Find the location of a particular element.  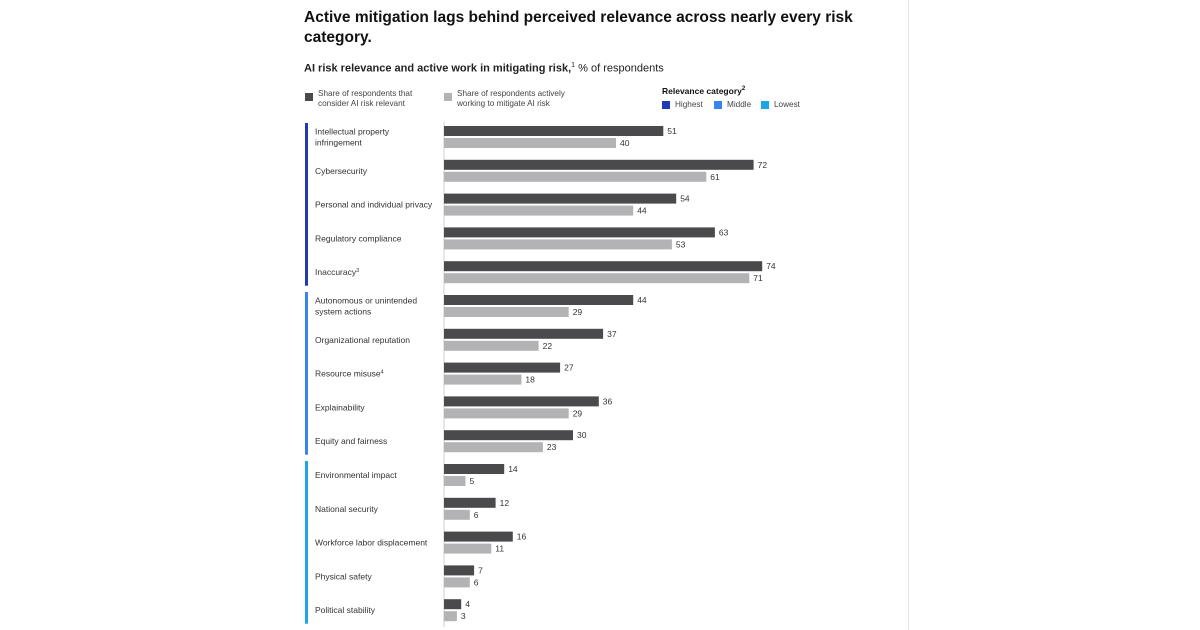

legend-relevant-line1: Share of respondents that is located at coordinates (365, 93).